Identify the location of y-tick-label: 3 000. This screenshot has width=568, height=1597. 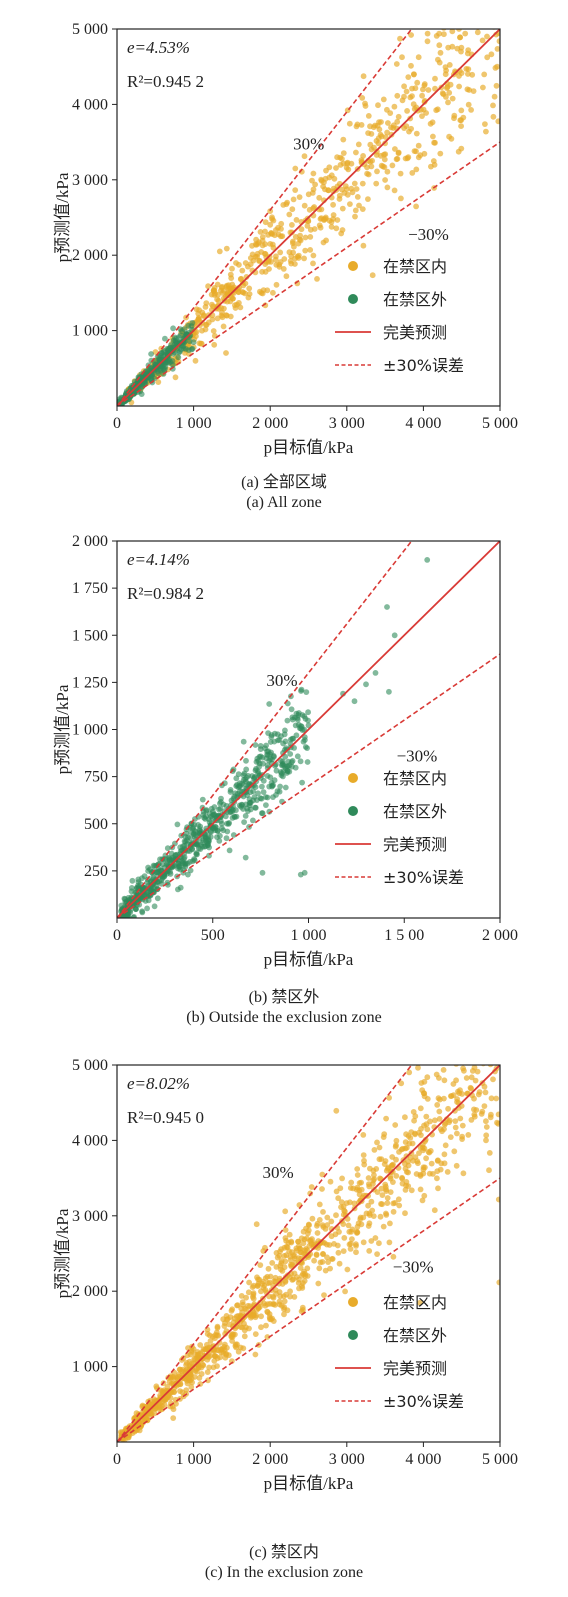
(90, 180).